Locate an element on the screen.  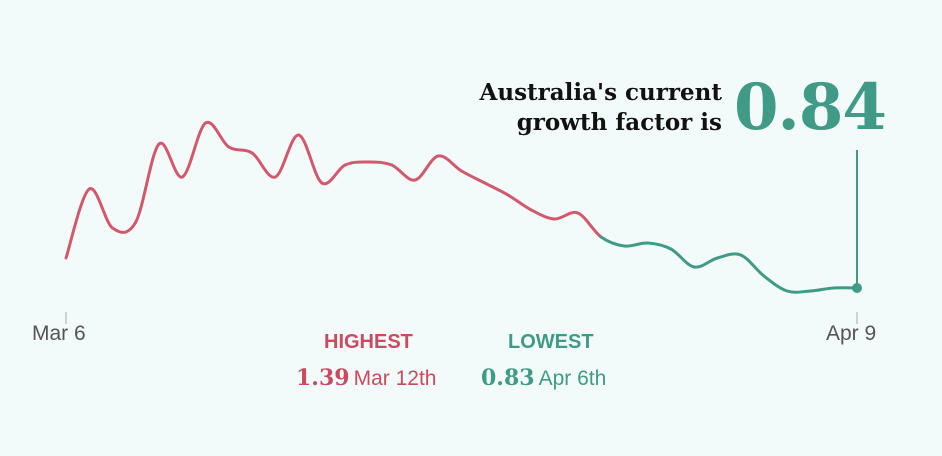
lowest-value: 0.83 is located at coordinates (508, 378).